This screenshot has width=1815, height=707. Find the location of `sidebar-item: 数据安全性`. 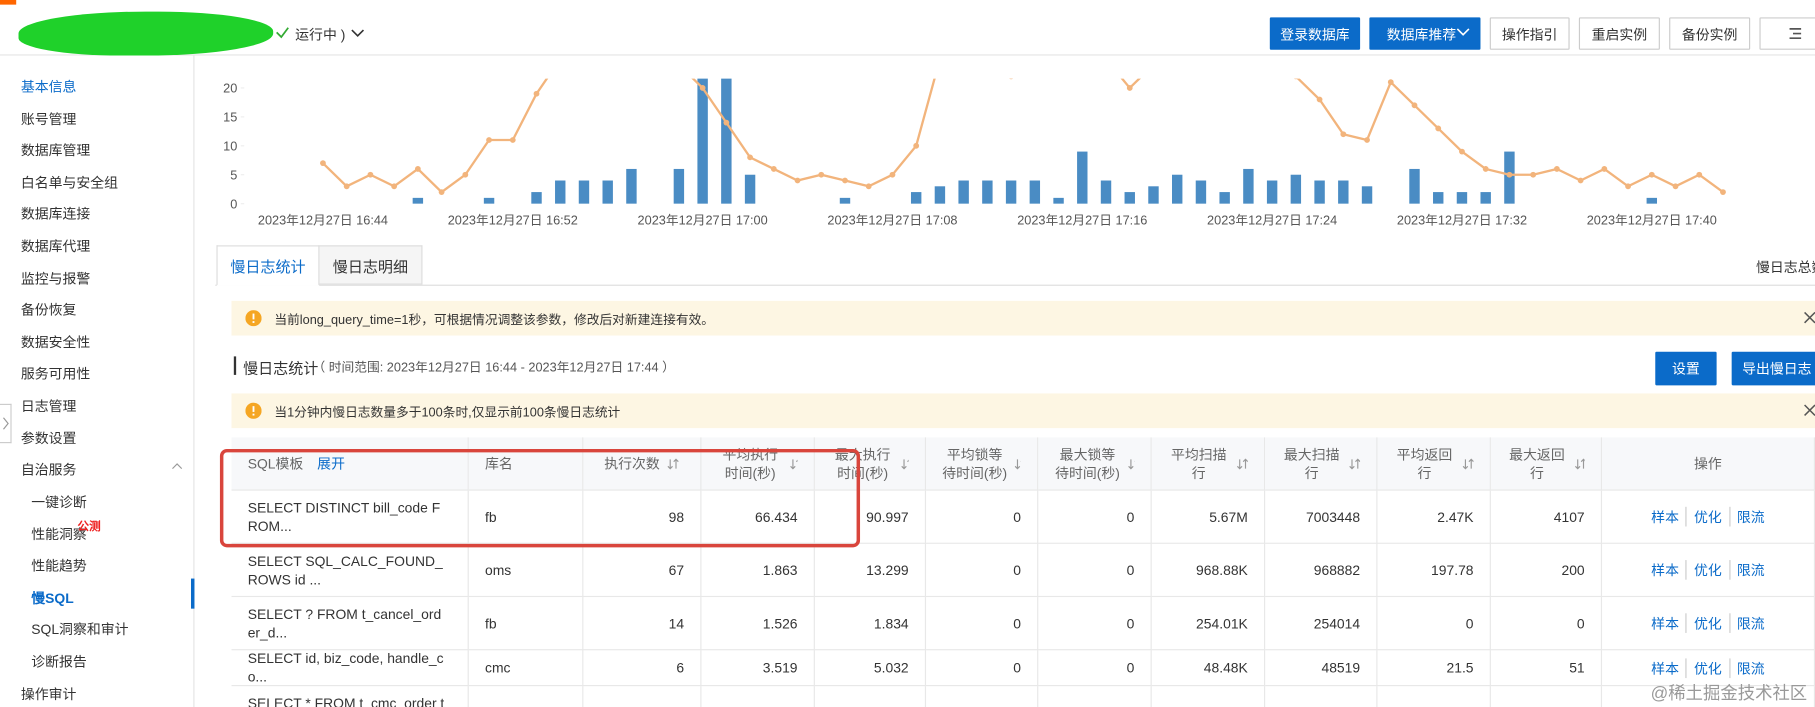

sidebar-item: 数据安全性 is located at coordinates (55, 342).